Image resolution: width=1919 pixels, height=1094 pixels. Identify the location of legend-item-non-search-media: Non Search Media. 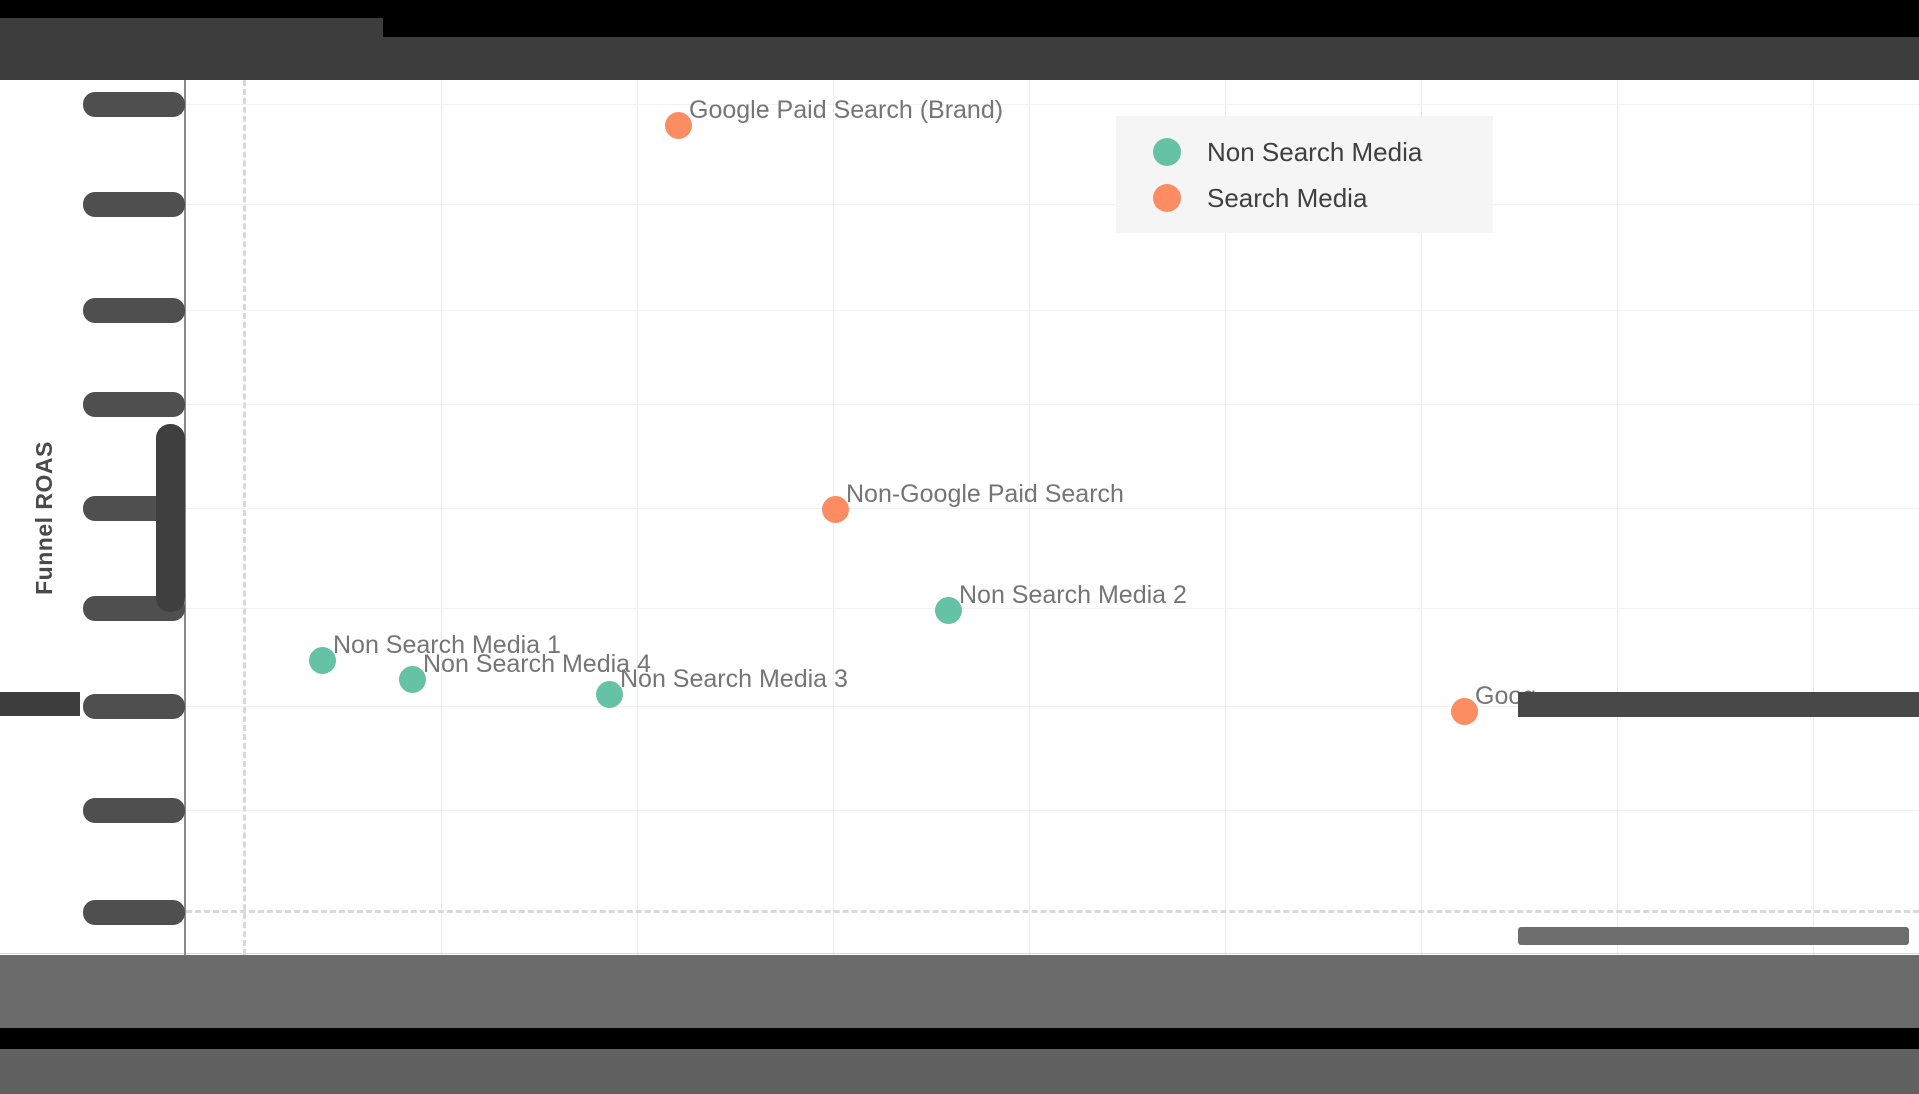
(1304, 152).